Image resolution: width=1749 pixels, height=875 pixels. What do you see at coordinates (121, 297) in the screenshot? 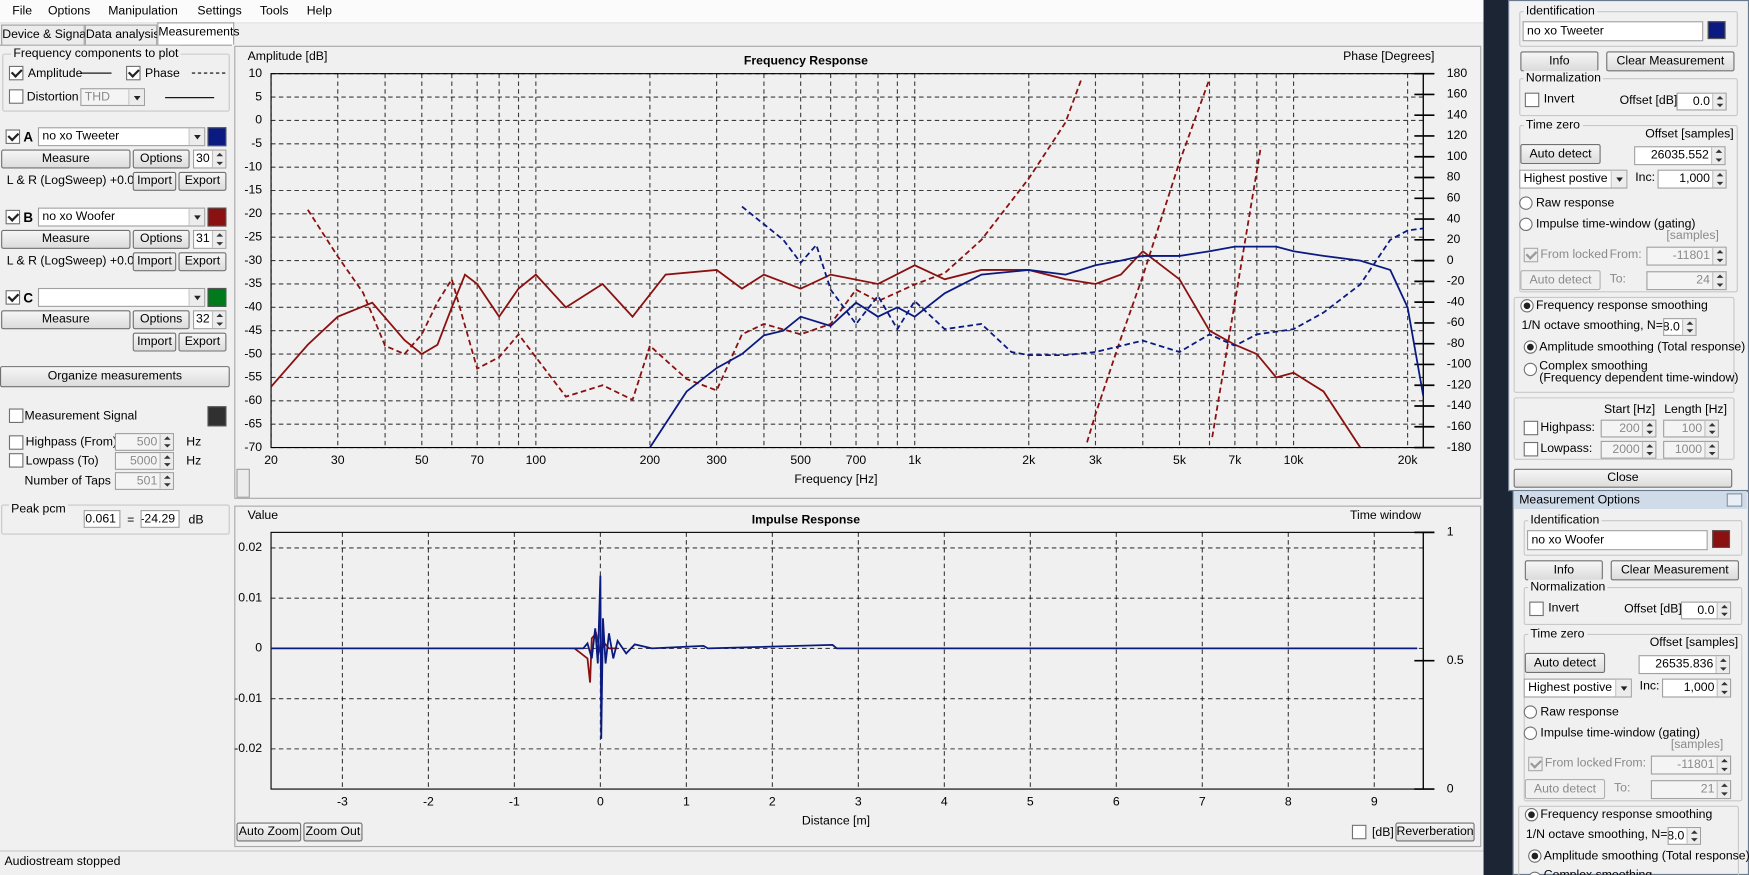
I see `measurement-select` at bounding box center [121, 297].